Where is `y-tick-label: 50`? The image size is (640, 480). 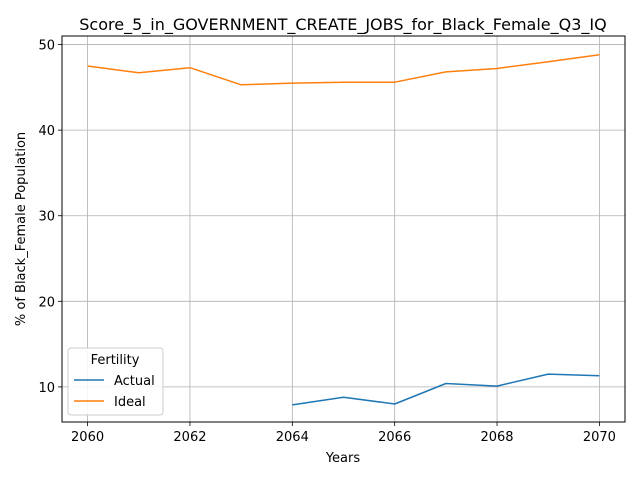
y-tick-label: 50 is located at coordinates (46, 46).